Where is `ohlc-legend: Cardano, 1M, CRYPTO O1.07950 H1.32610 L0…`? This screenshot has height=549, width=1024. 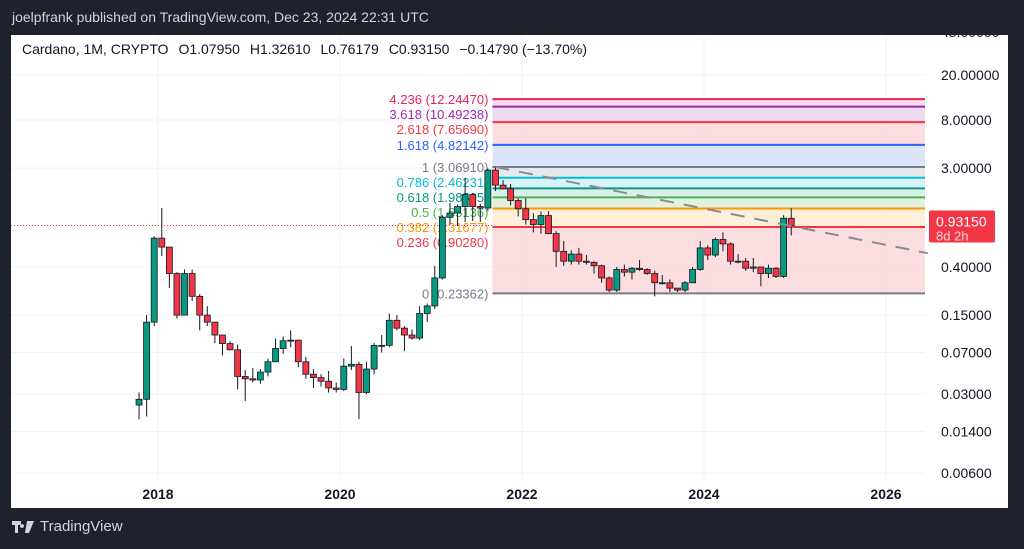
ohlc-legend: Cardano, 1M, CRYPTO O1.07950 H1.32610 L0… is located at coordinates (307, 49).